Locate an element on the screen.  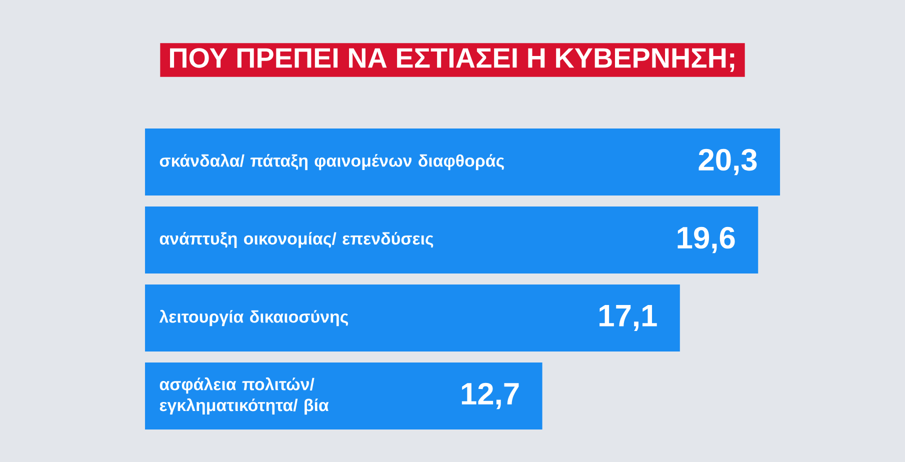
chart-title: ΠΟΥ ΠΡΕΠΕΙ ΝΑ ΕΣΤΙΑΣΕΙ Η ΚΥΒΕΡΝΗΣΗ; is located at coordinates (452, 60).